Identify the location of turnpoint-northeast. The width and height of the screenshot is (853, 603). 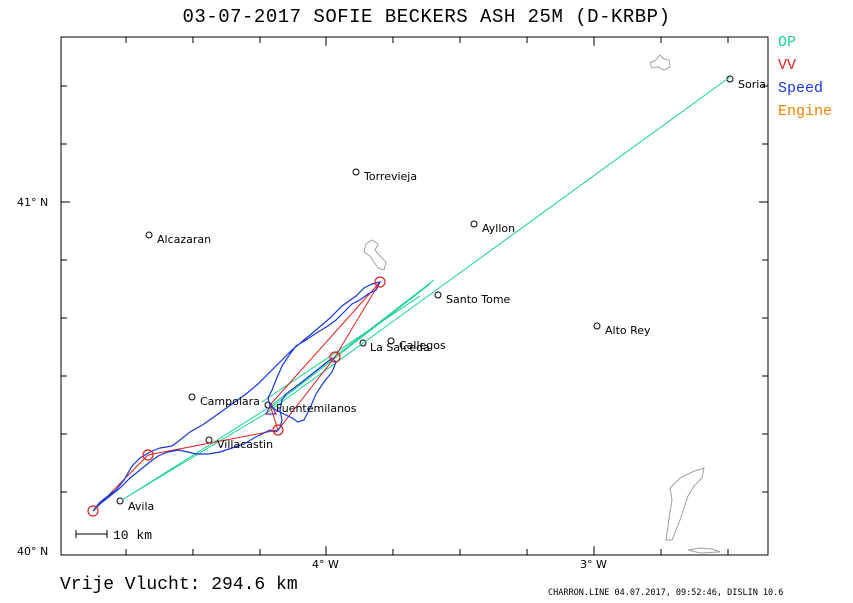
(380, 282).